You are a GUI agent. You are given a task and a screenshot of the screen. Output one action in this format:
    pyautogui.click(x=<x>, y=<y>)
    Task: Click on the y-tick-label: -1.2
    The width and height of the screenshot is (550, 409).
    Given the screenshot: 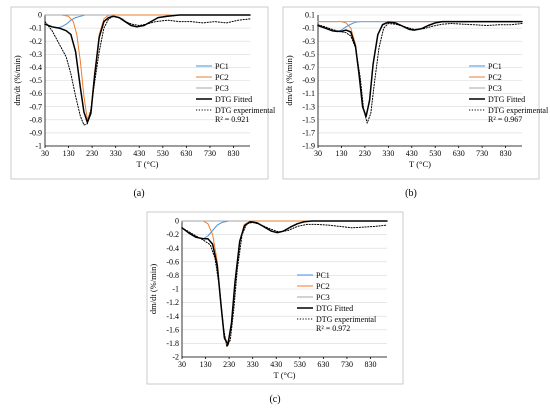 What is the action you would take?
    pyautogui.click(x=172, y=302)
    